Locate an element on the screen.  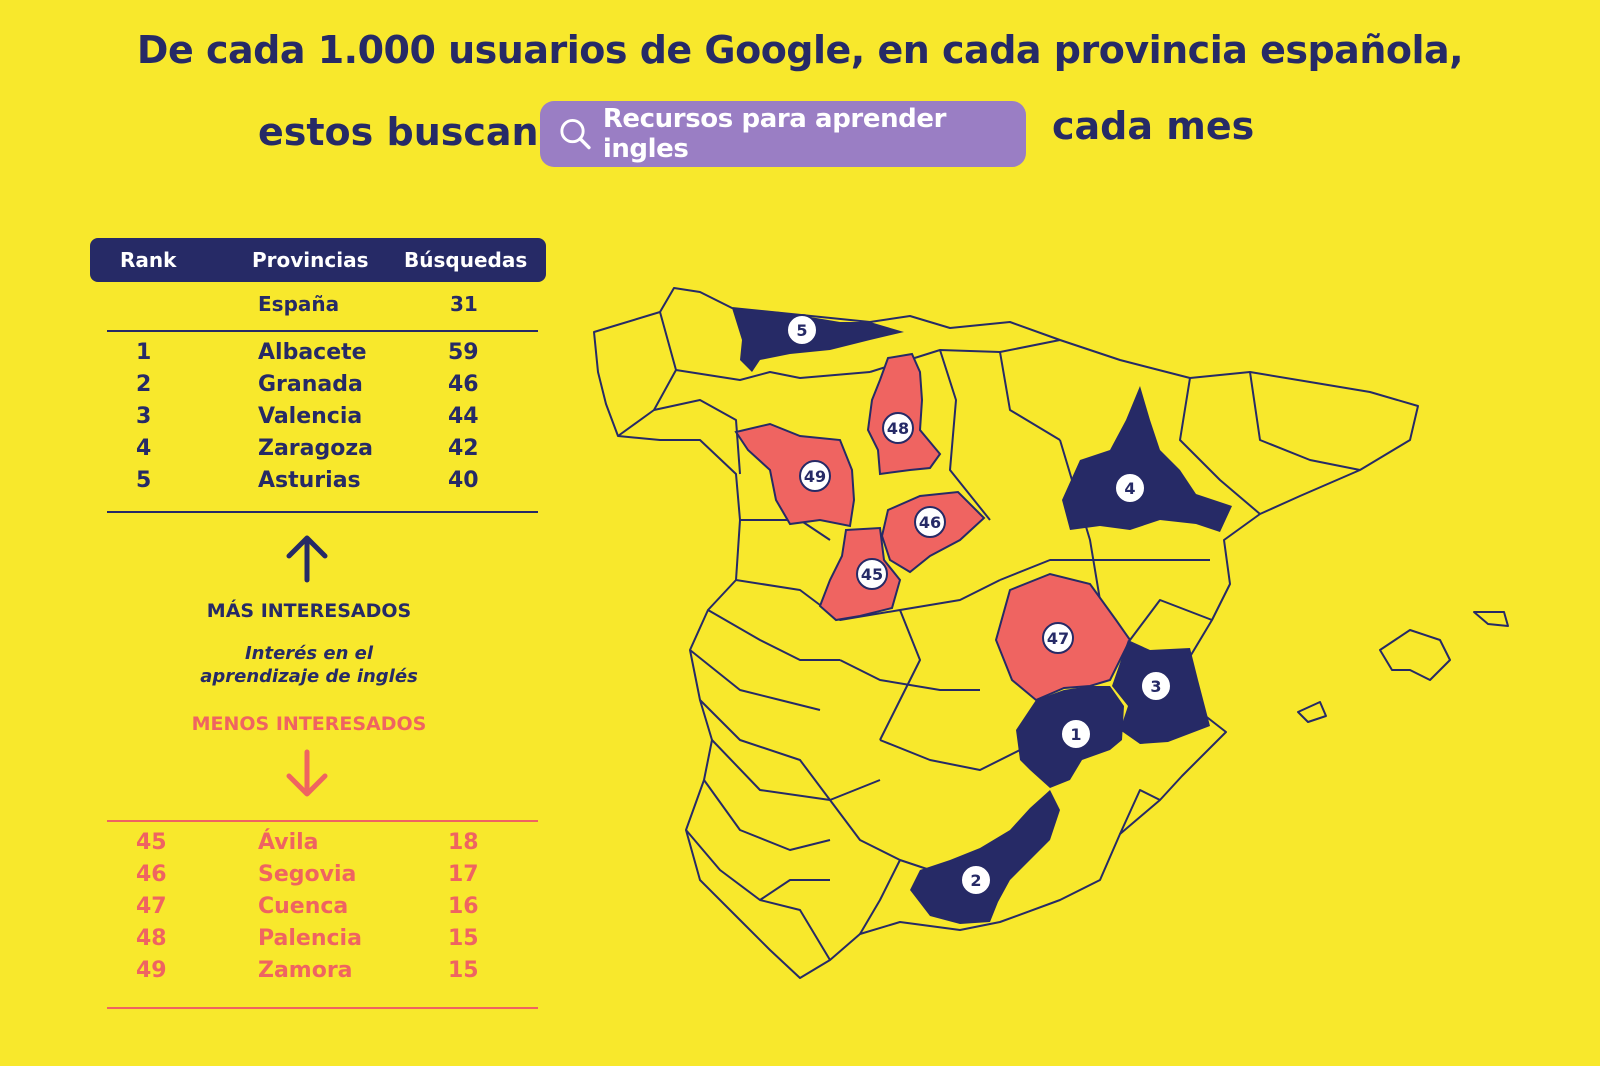
rank-marker: 49 is located at coordinates (815, 476).